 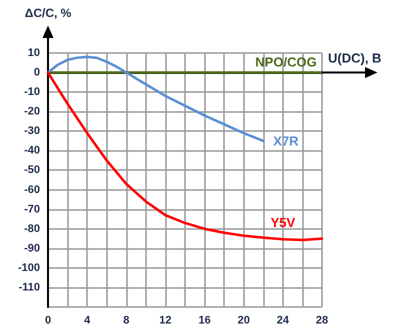 I want to click on x-tick-label: 20, so click(x=244, y=320).